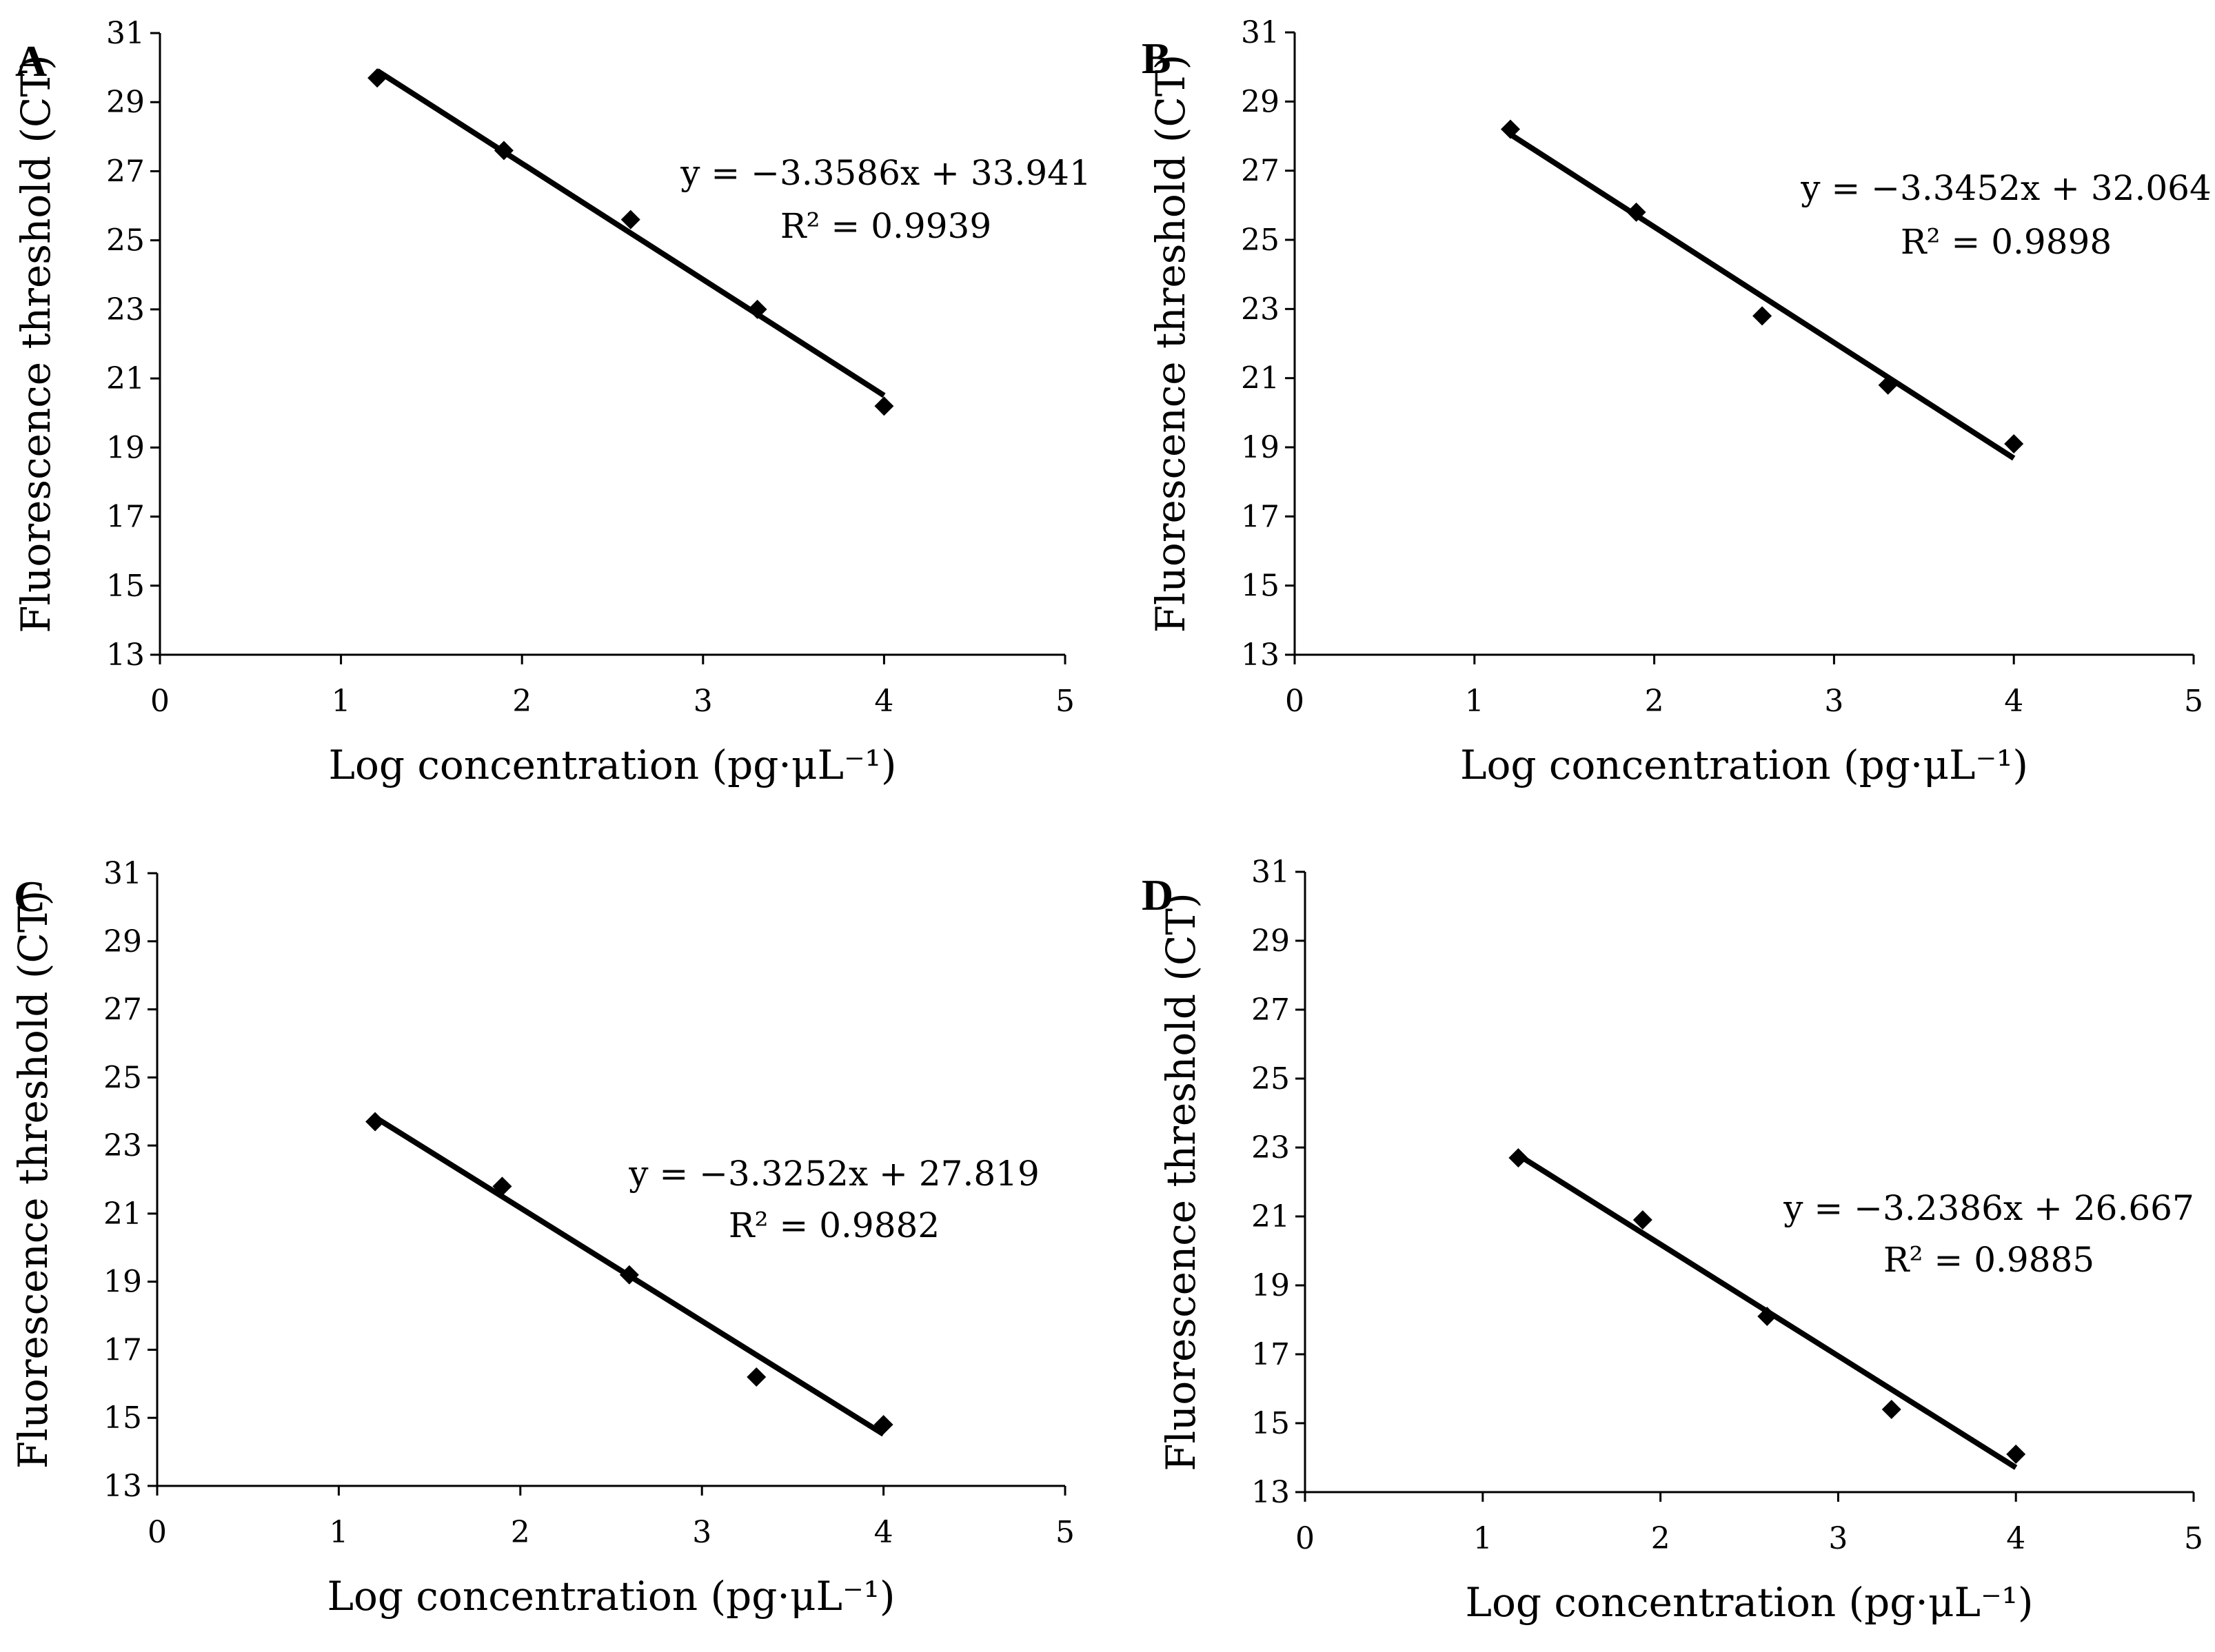  Describe the element at coordinates (339, 1533) in the screenshot. I see `x-tick-label: 1` at that location.